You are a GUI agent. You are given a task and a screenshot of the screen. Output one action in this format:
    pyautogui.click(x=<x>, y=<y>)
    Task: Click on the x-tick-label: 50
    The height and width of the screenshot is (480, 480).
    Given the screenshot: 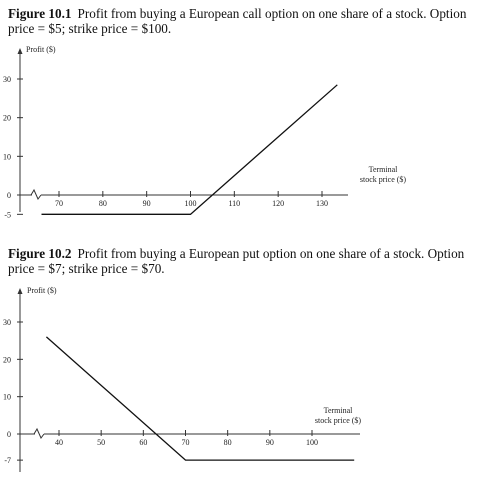 What is the action you would take?
    pyautogui.click(x=101, y=442)
    